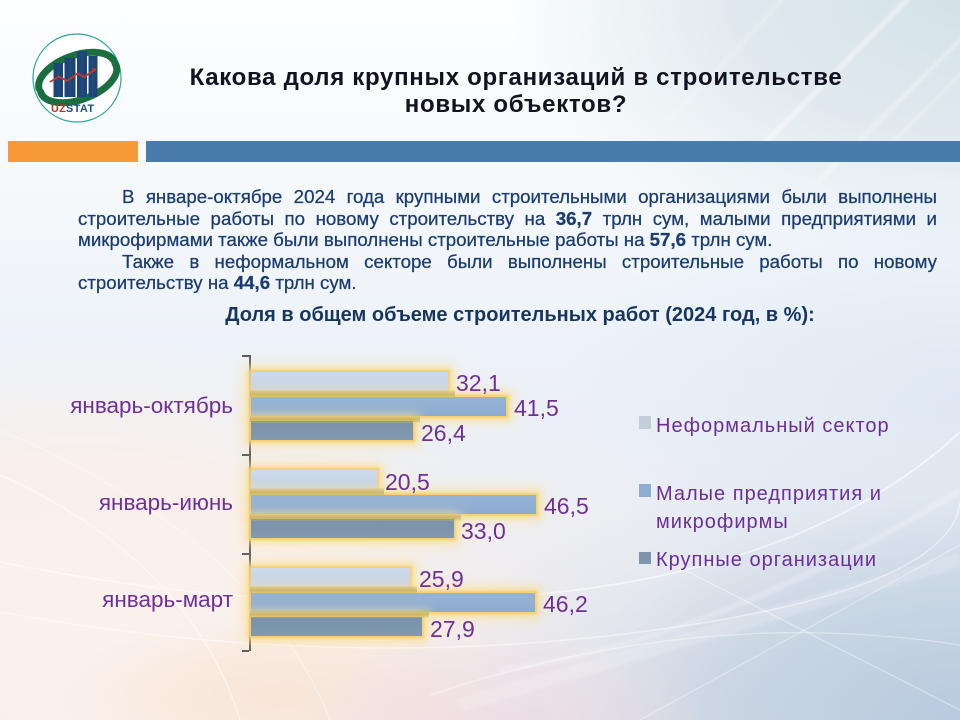 Image resolution: width=960 pixels, height=720 pixels. Describe the element at coordinates (80, 109) in the screenshot. I see `svg-text: STAT` at that location.